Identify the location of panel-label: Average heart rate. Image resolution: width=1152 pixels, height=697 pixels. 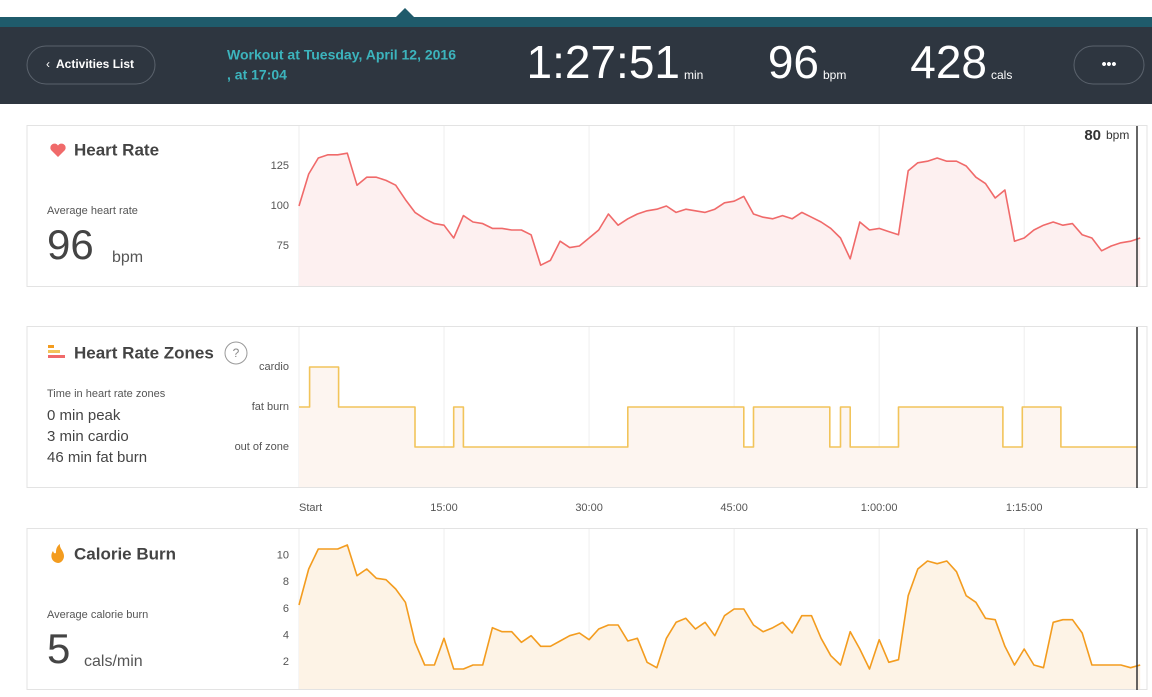
(92, 211).